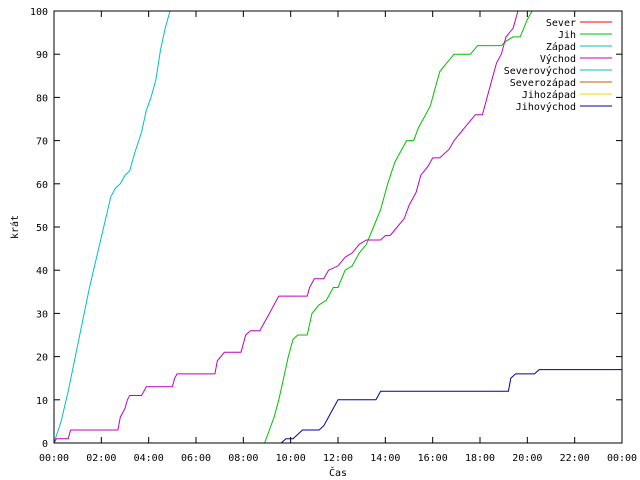 This screenshot has width=640, height=480. I want to click on x-tick-label: 14:00, so click(385, 458).